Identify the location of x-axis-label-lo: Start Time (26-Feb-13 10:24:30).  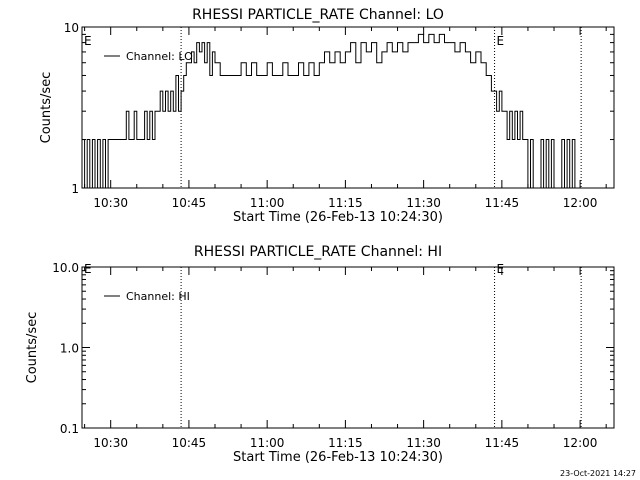
(338, 217).